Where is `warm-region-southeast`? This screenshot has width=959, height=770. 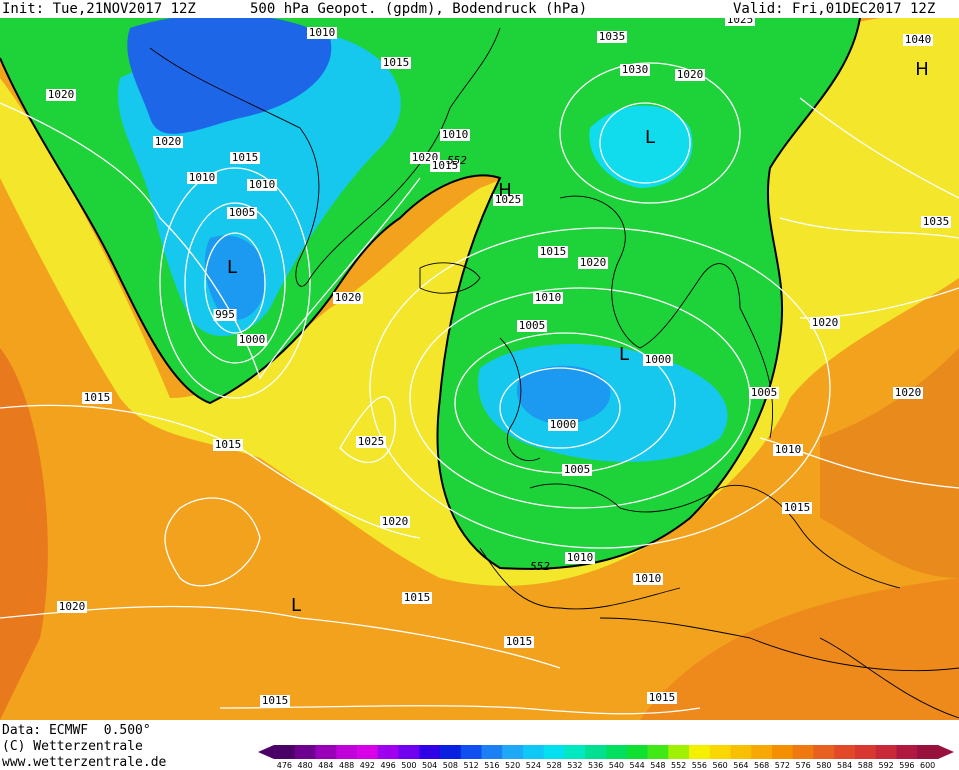 warm-region-southeast is located at coordinates (799, 649).